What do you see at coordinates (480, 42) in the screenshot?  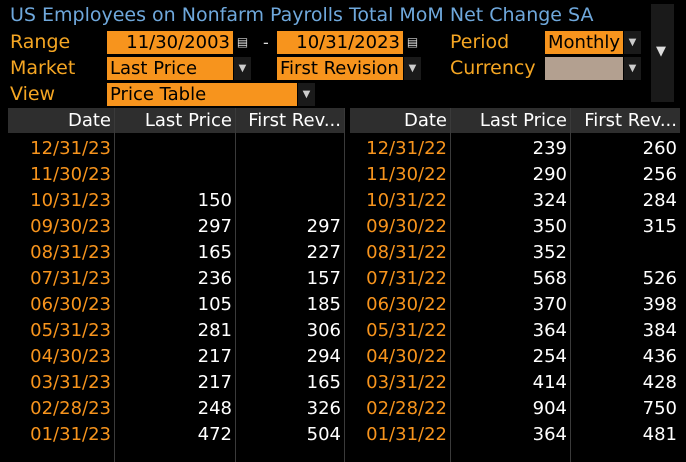 I see `period-label: Period` at bounding box center [480, 42].